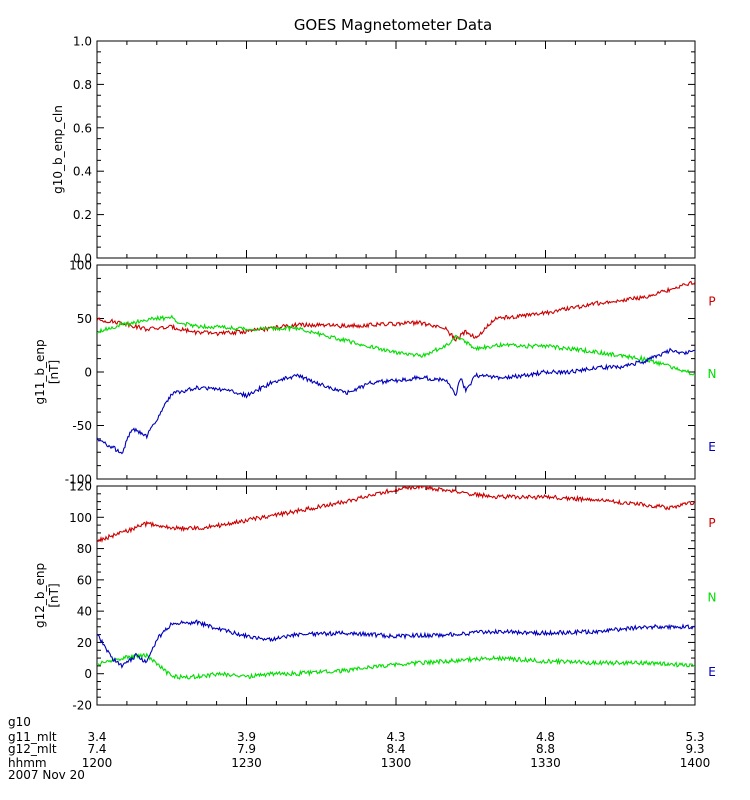 This screenshot has height=800, width=750. Describe the element at coordinates (82, 128) in the screenshot. I see `y-tick-label: 0.6` at that location.